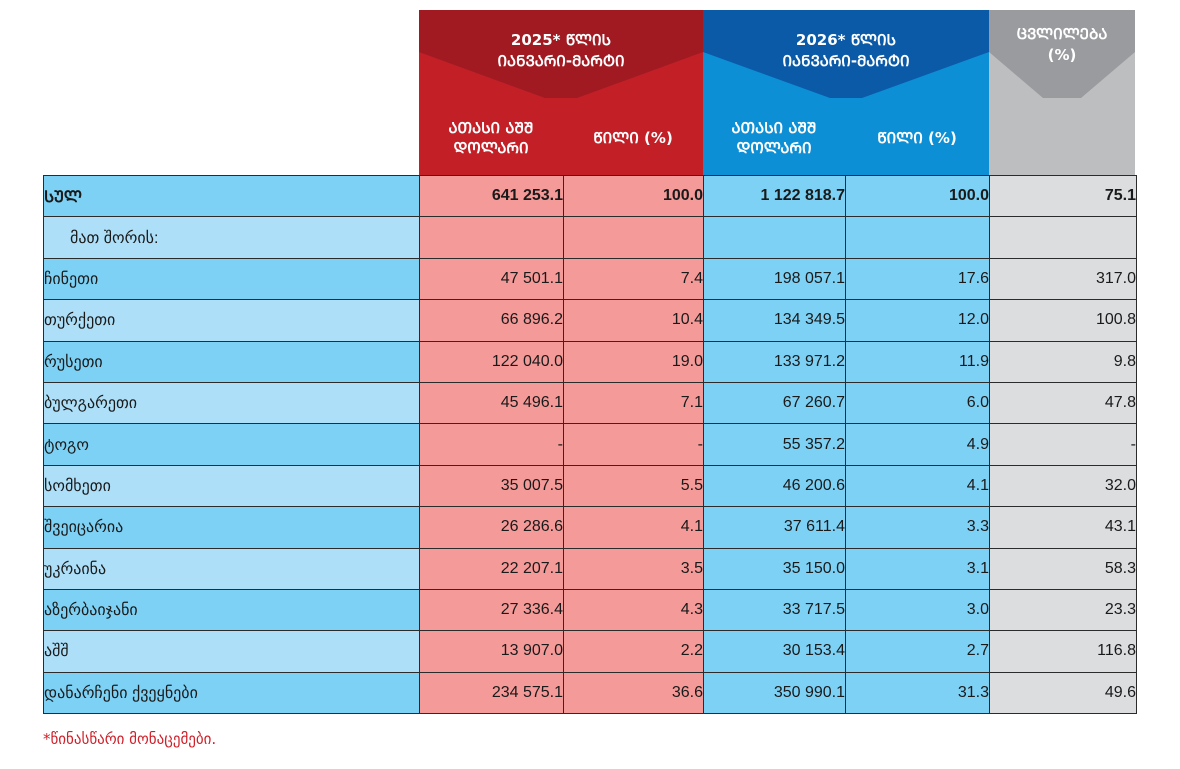  I want to click on header-2026-title: 2026* ᲬᲚᲘᲡ ᲘᲐᲜᲕᲐᲠᲘ-ᲛᲐᲠᲢᲘ, so click(846, 51).